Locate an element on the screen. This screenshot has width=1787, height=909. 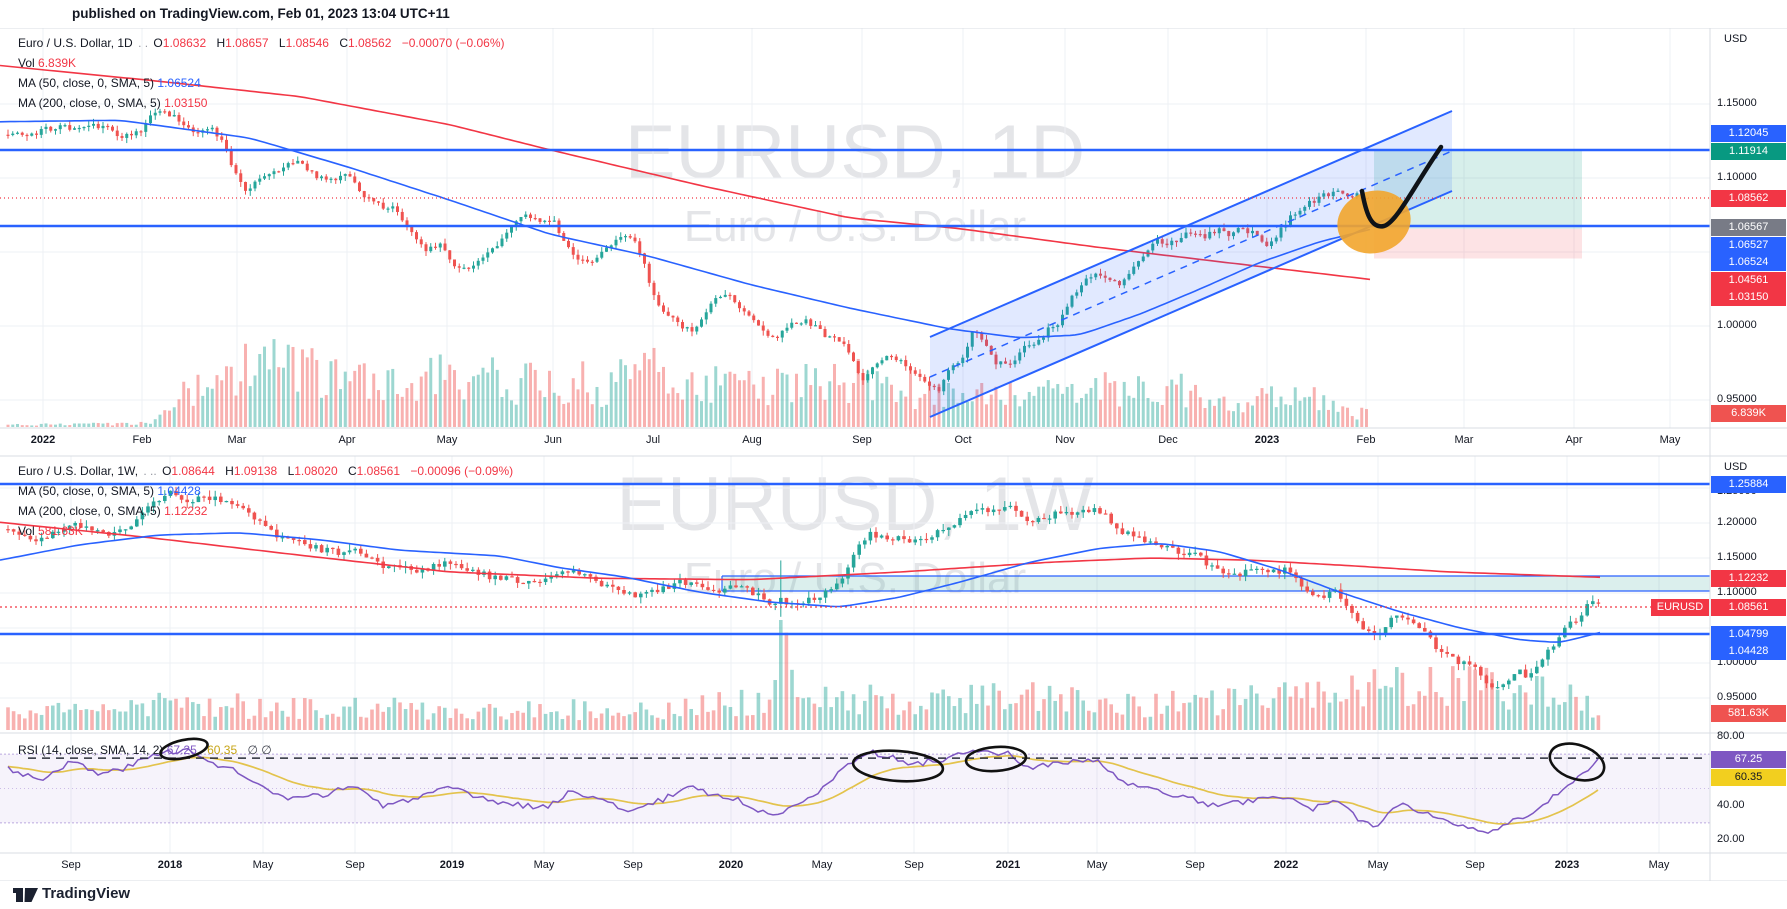
time-label: 2022 is located at coordinates (43, 440).